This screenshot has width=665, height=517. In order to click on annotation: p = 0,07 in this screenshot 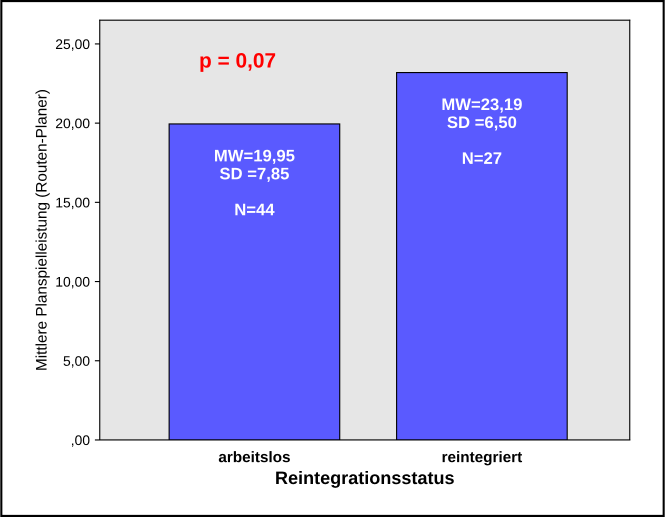, I will do `click(238, 62)`.